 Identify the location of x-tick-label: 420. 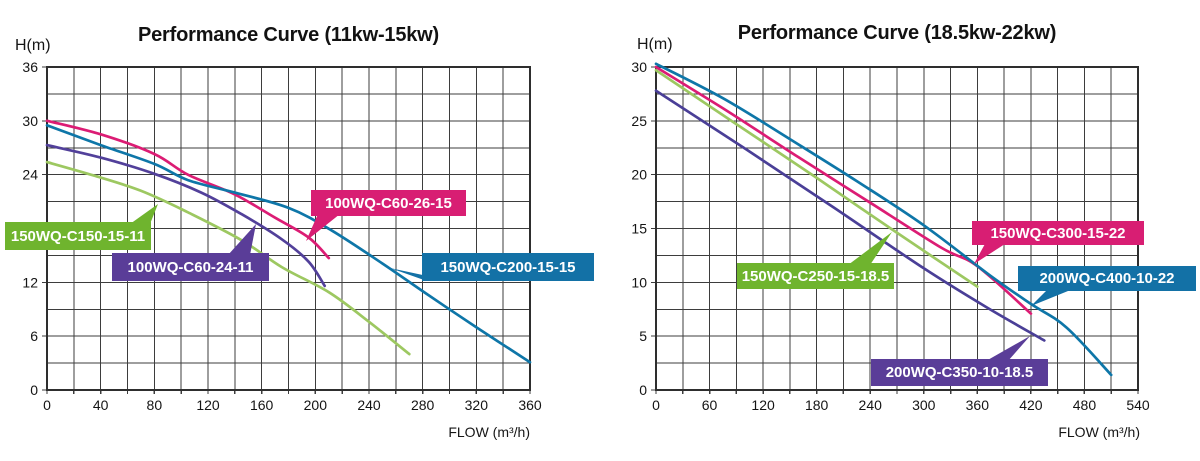
(1031, 405).